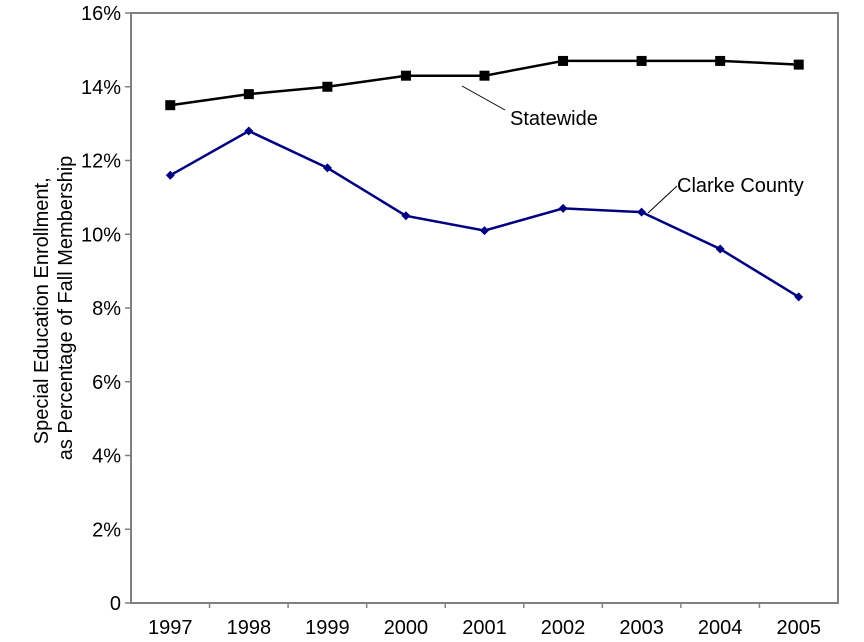  What do you see at coordinates (641, 627) in the screenshot?
I see `x-tick-label: 2003` at bounding box center [641, 627].